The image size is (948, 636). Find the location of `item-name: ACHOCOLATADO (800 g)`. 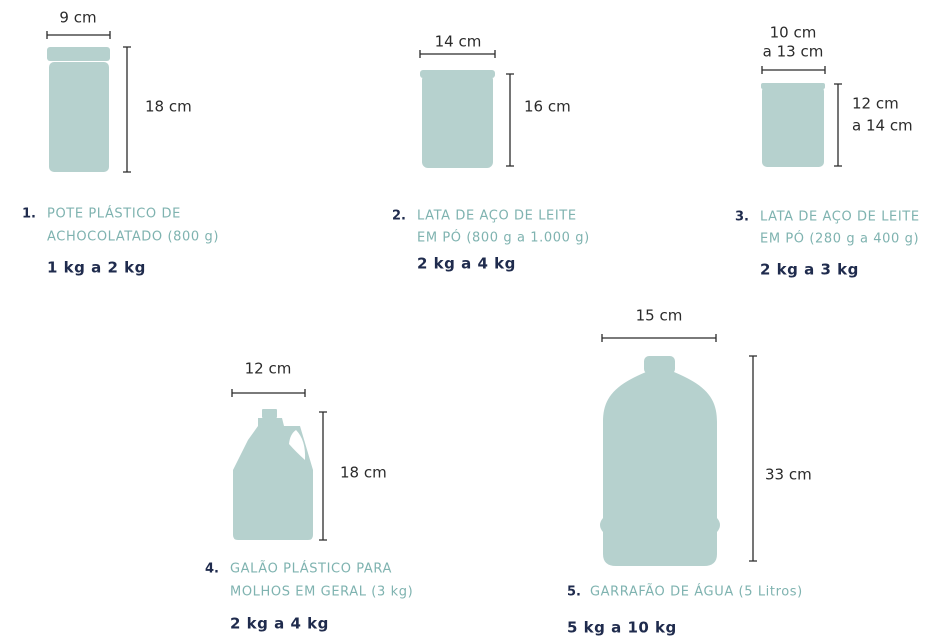

item-name: ACHOCOLATADO (800 g) is located at coordinates (133, 237).